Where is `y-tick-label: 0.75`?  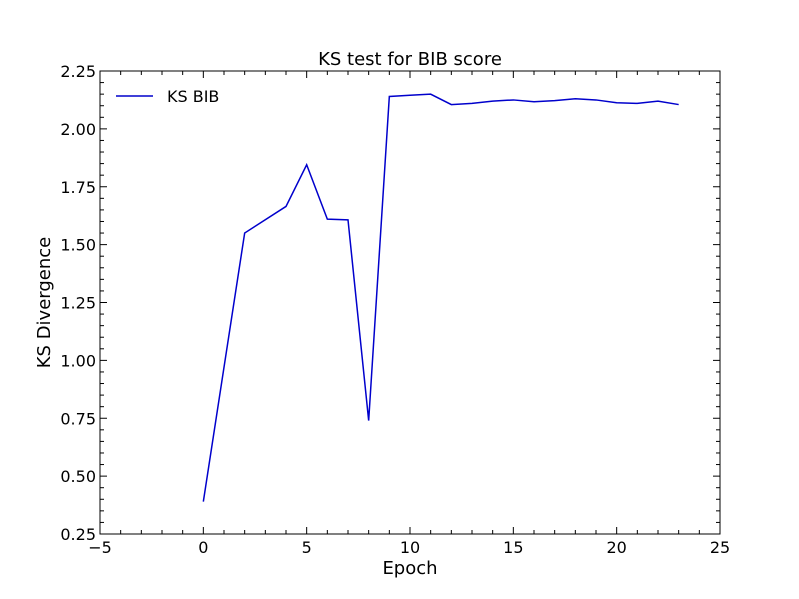 y-tick-label: 0.75 is located at coordinates (78, 418).